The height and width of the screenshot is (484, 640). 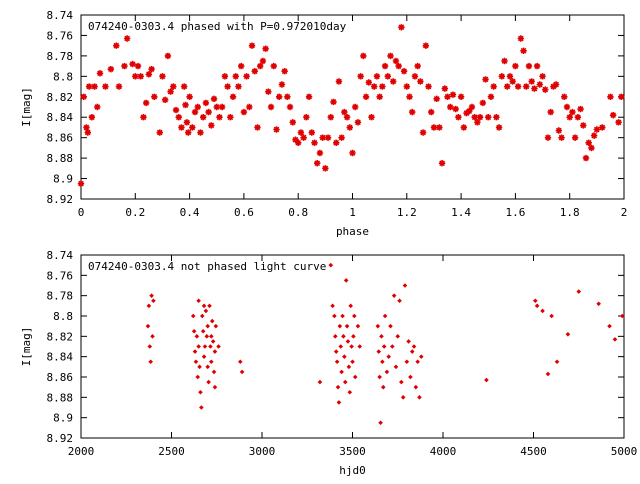 What do you see at coordinates (207, 266) in the screenshot?
I see `chart-title: 074240-0303.4 not phased light curve` at bounding box center [207, 266].